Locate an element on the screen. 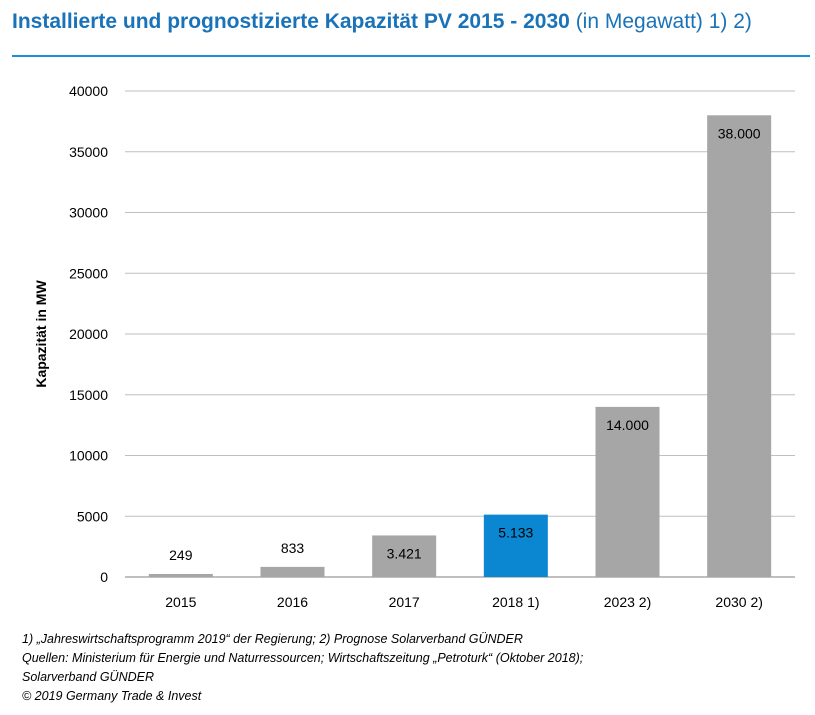 This screenshot has width=815, height=715. y-tick-label: 0 is located at coordinates (104, 577).